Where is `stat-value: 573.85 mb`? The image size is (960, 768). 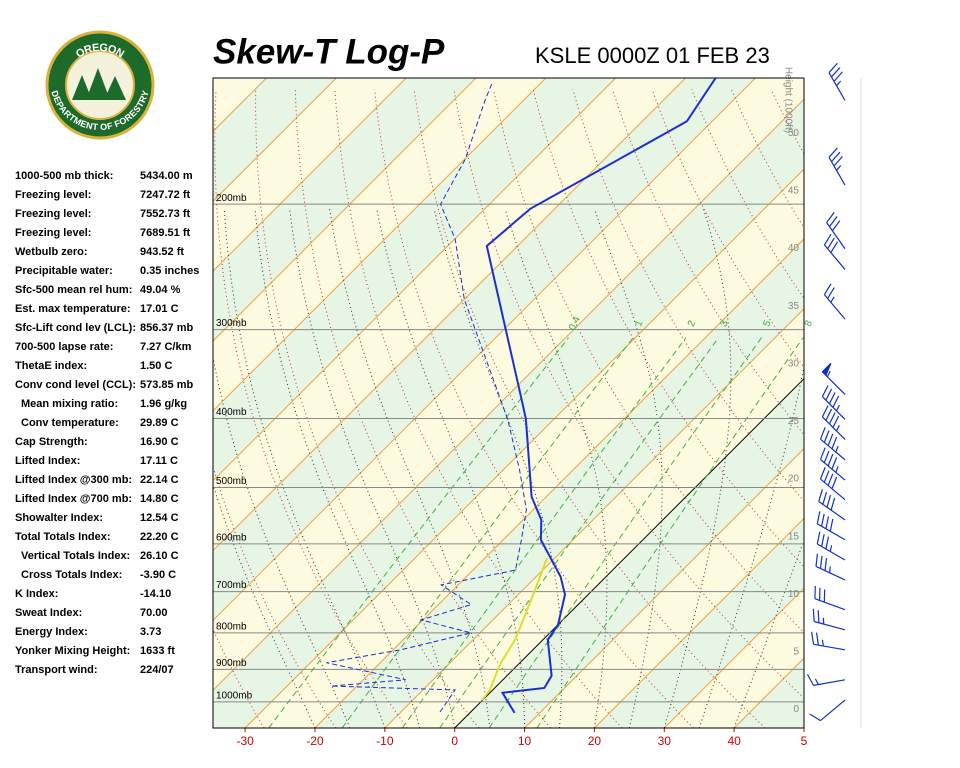 stat-value: 573.85 mb is located at coordinates (166, 385).